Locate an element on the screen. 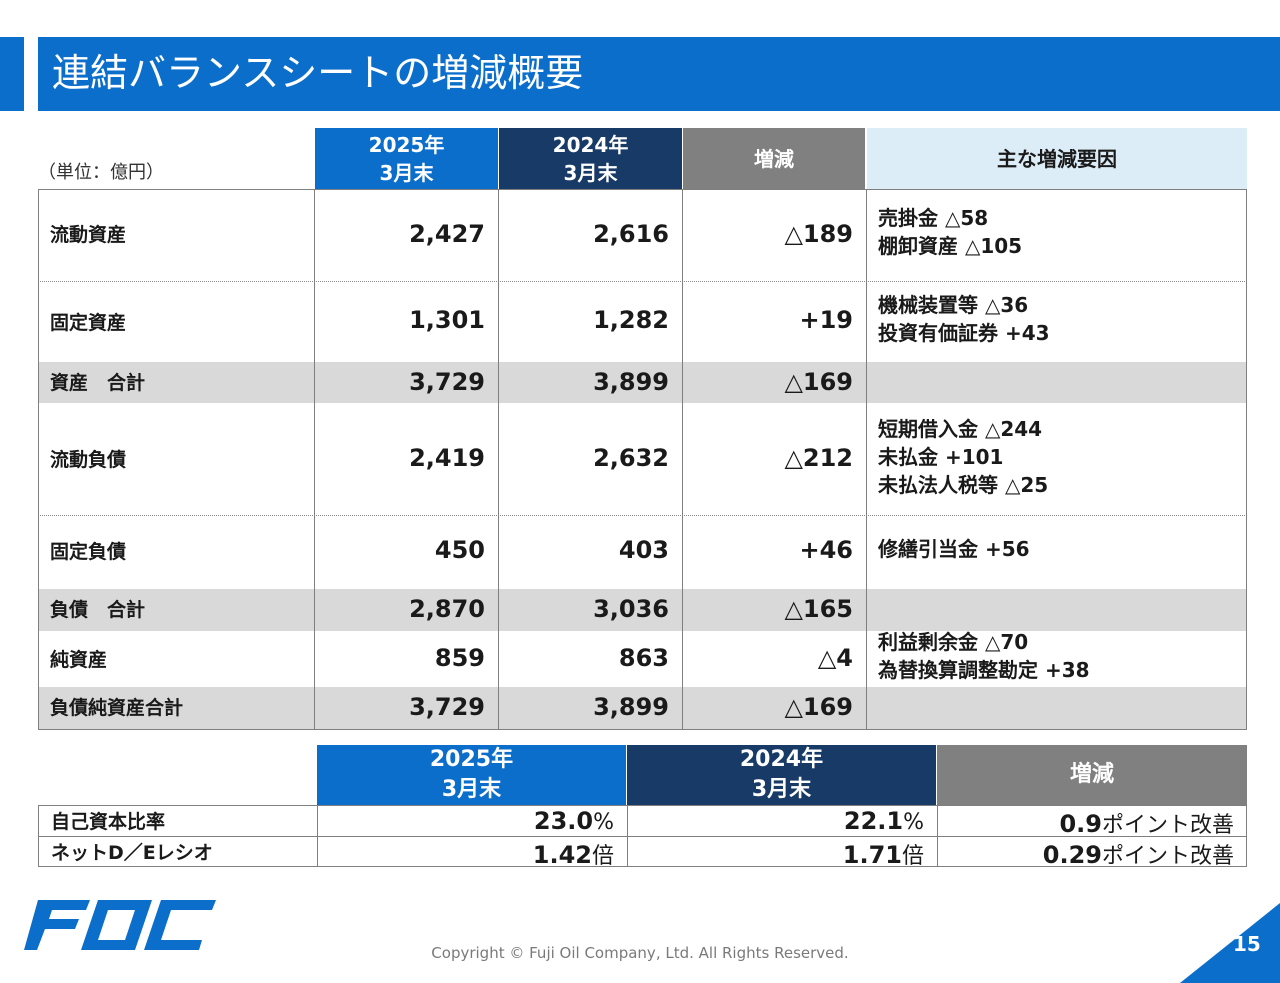  value-change: △212 is located at coordinates (818, 458).